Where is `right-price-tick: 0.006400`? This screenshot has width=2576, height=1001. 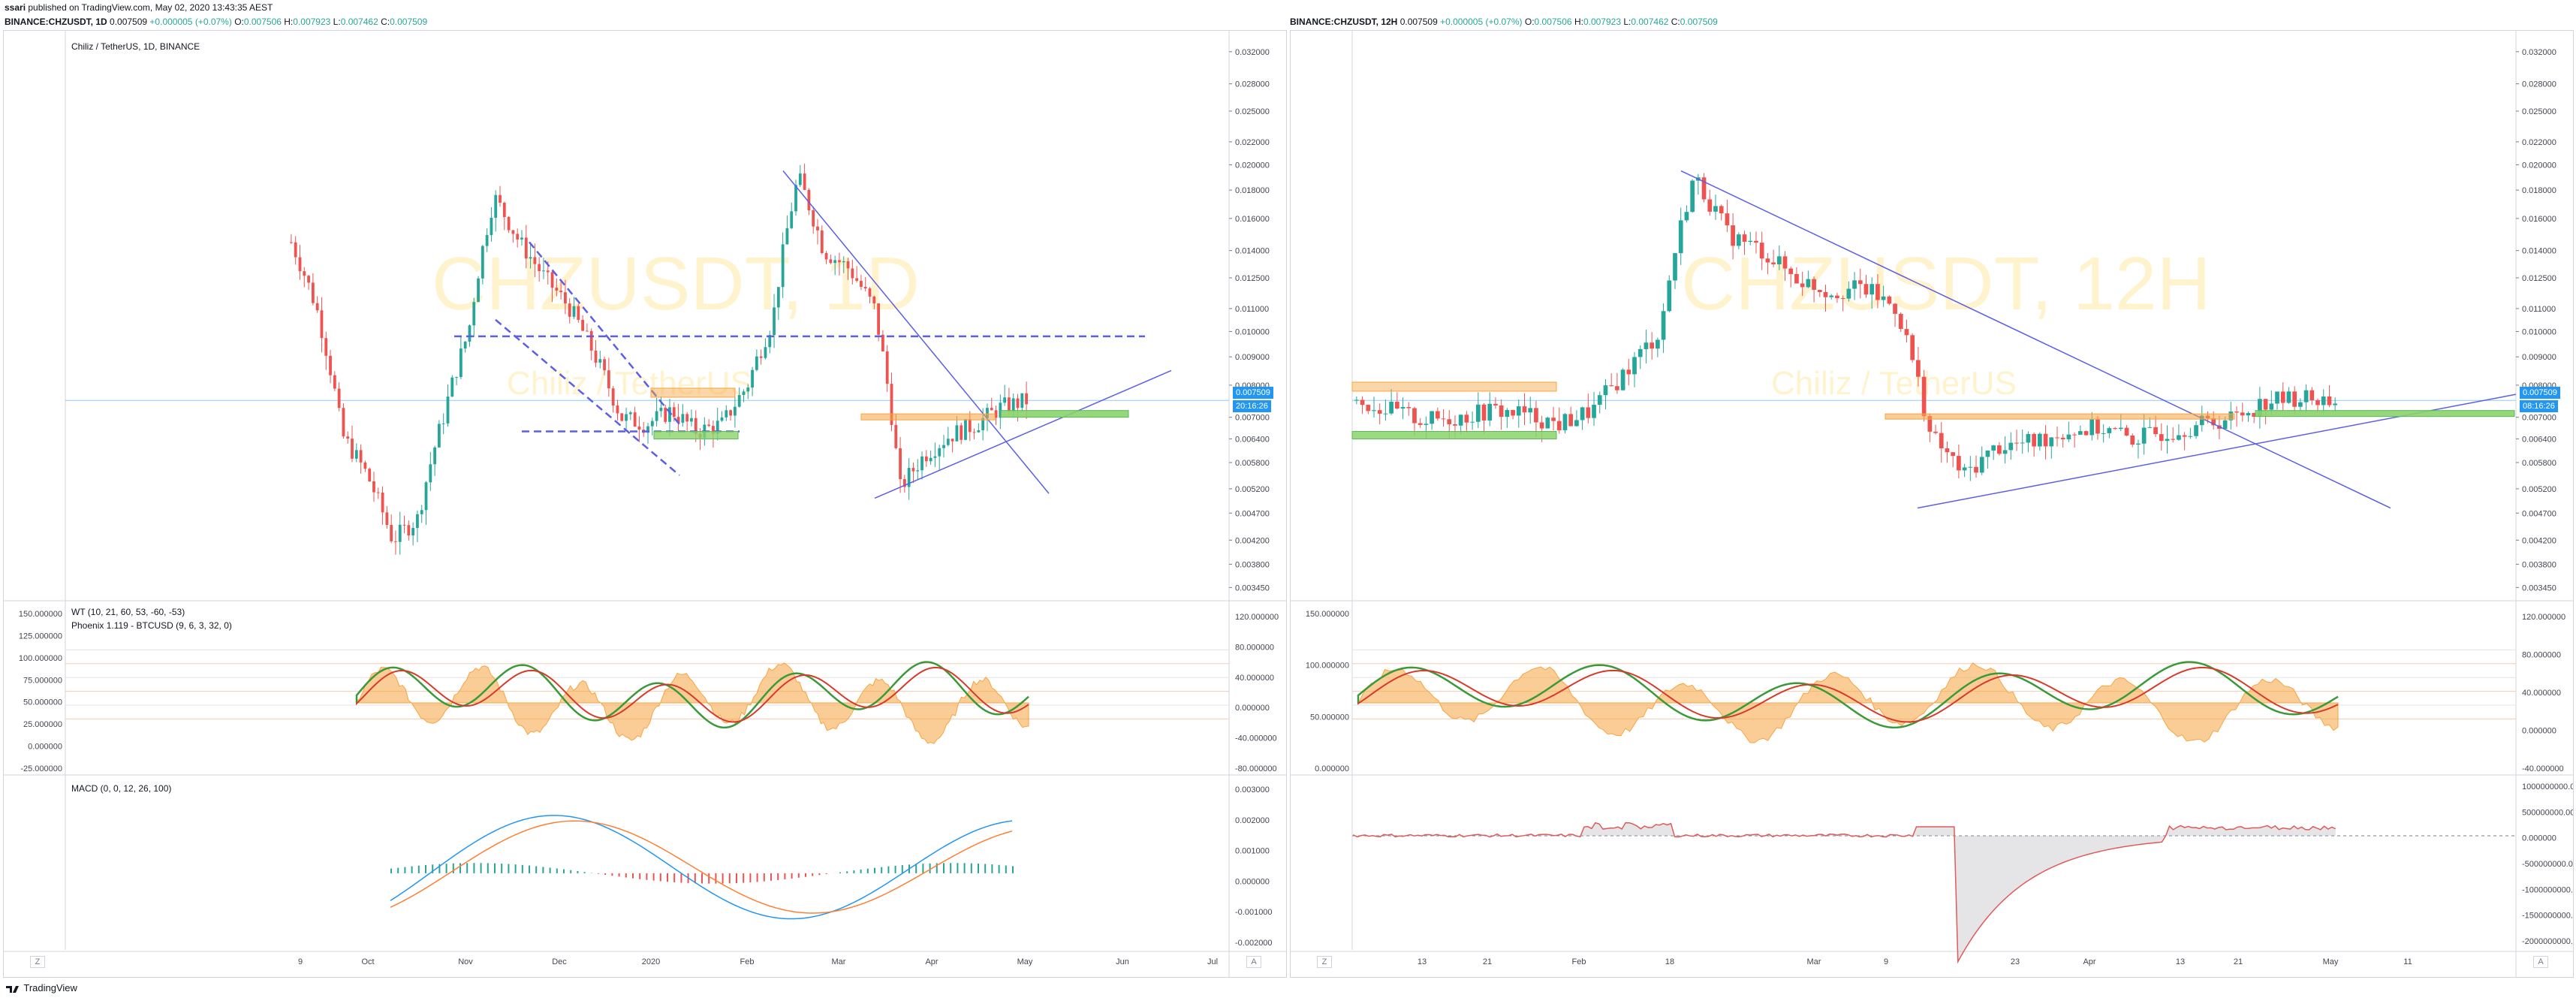
right-price-tick: 0.006400 is located at coordinates (2539, 440).